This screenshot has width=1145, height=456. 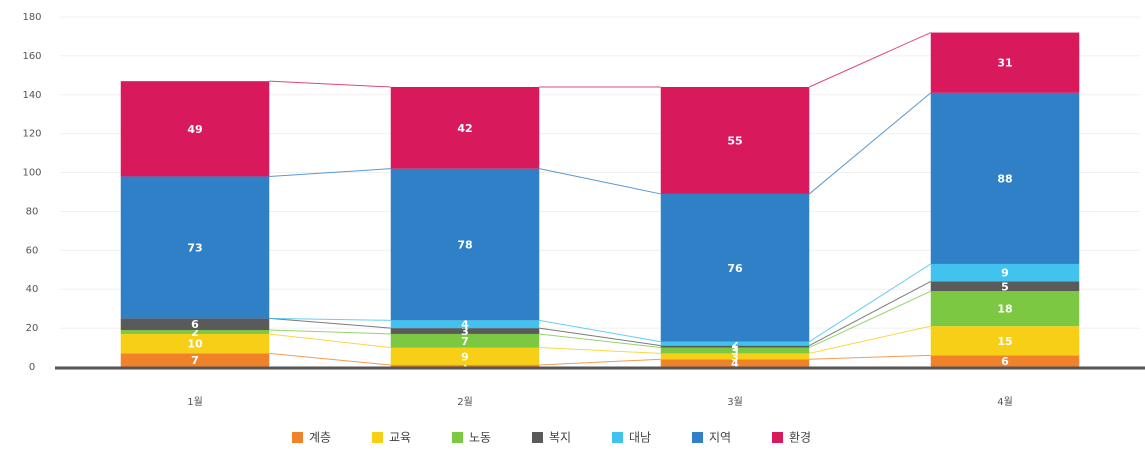 I want to click on value-label: 73, so click(x=194, y=247).